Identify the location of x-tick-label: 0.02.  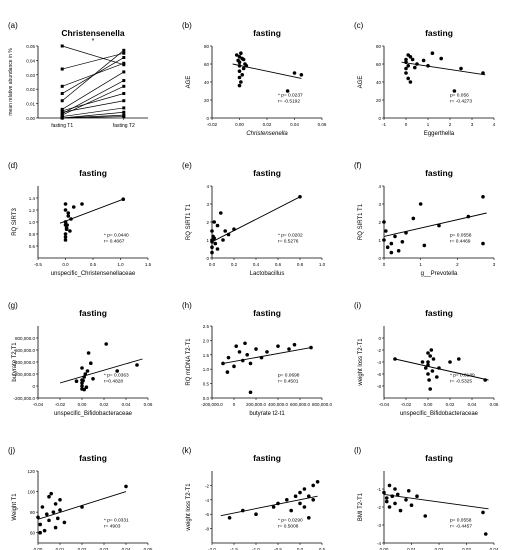
(104, 404).